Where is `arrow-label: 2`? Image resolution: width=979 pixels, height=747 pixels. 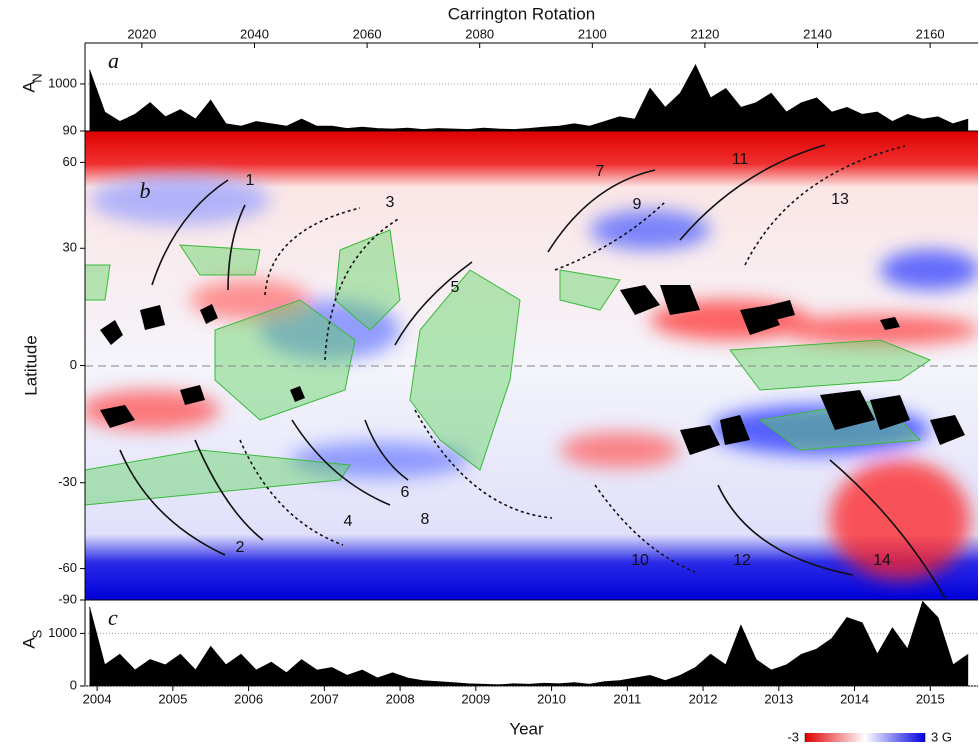 arrow-label: 2 is located at coordinates (240, 547).